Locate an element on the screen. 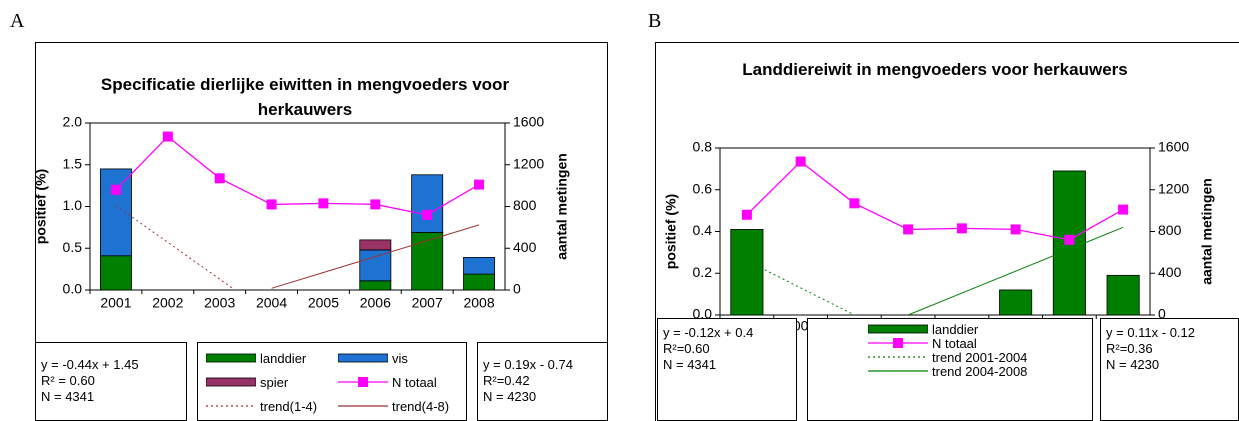 This screenshot has height=421, width=1239. swatch-marker is located at coordinates (898, 343).